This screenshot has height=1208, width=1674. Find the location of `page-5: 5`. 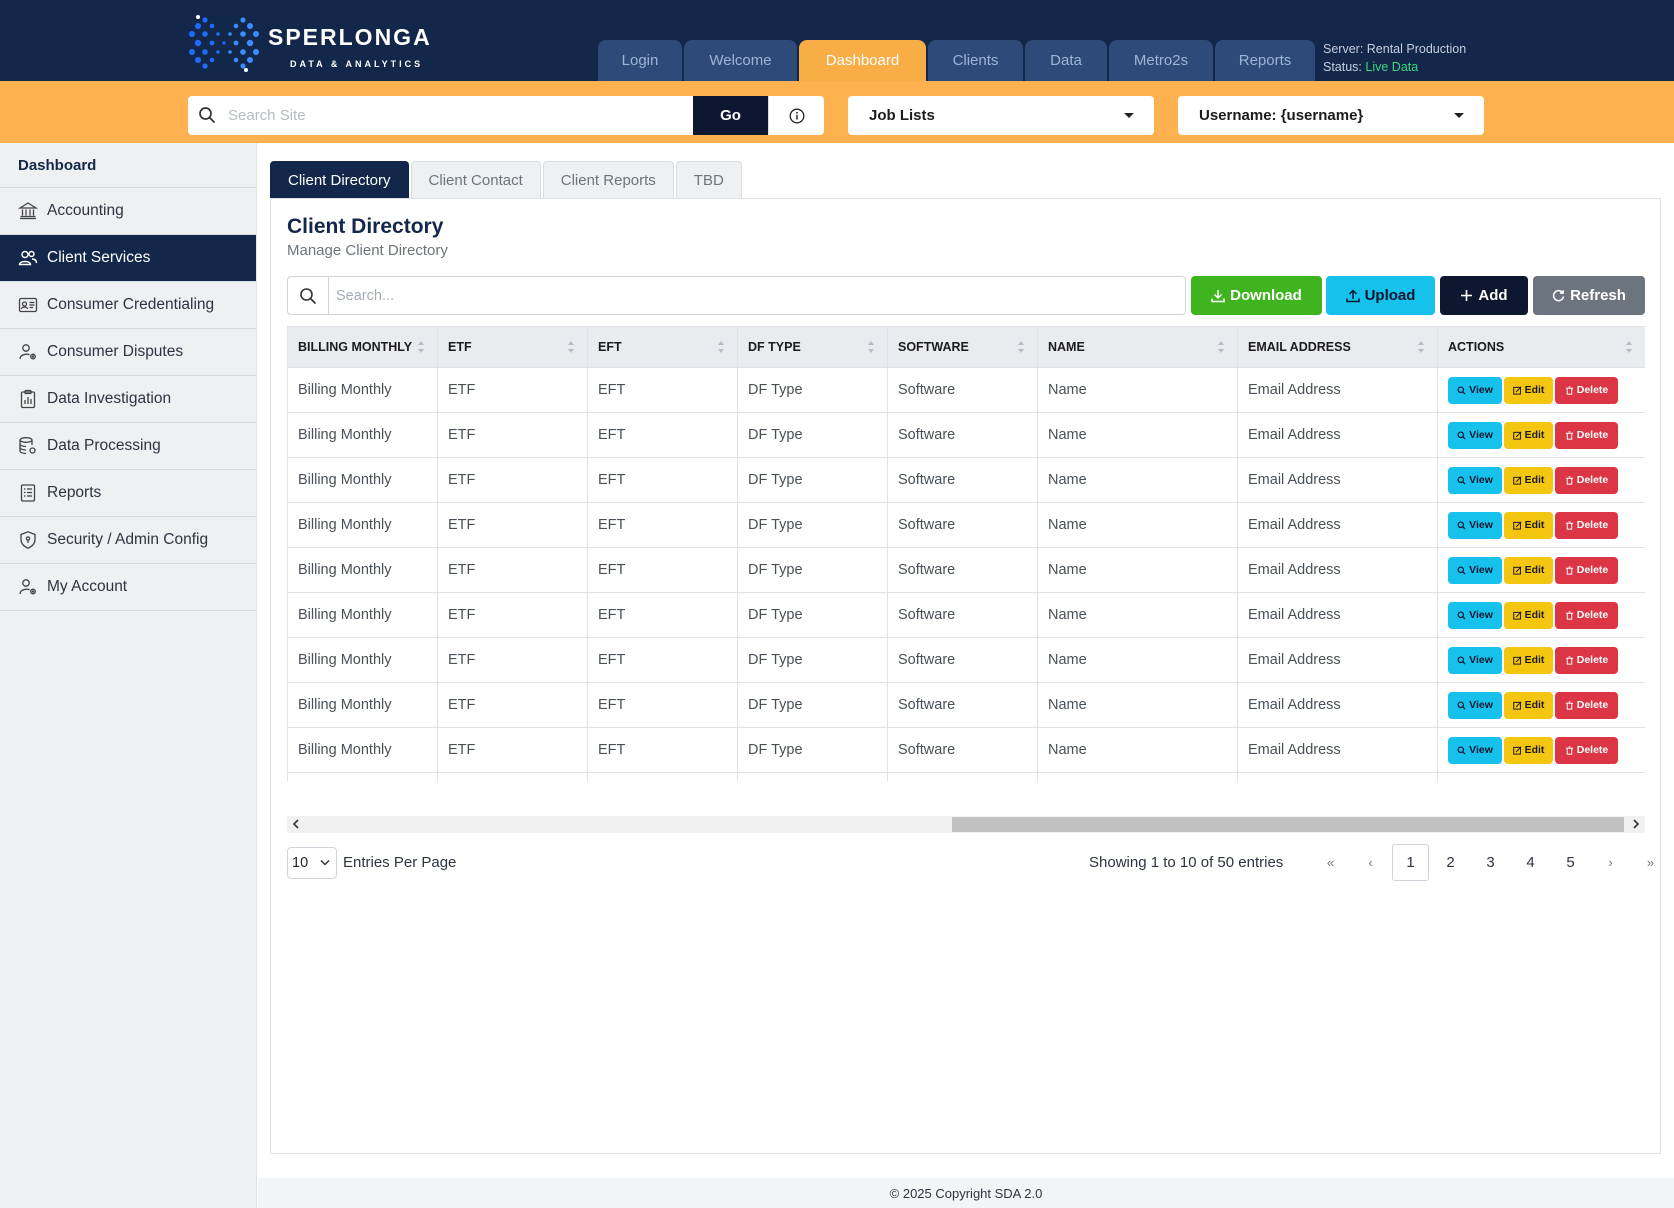

page-5: 5 is located at coordinates (1570, 862).